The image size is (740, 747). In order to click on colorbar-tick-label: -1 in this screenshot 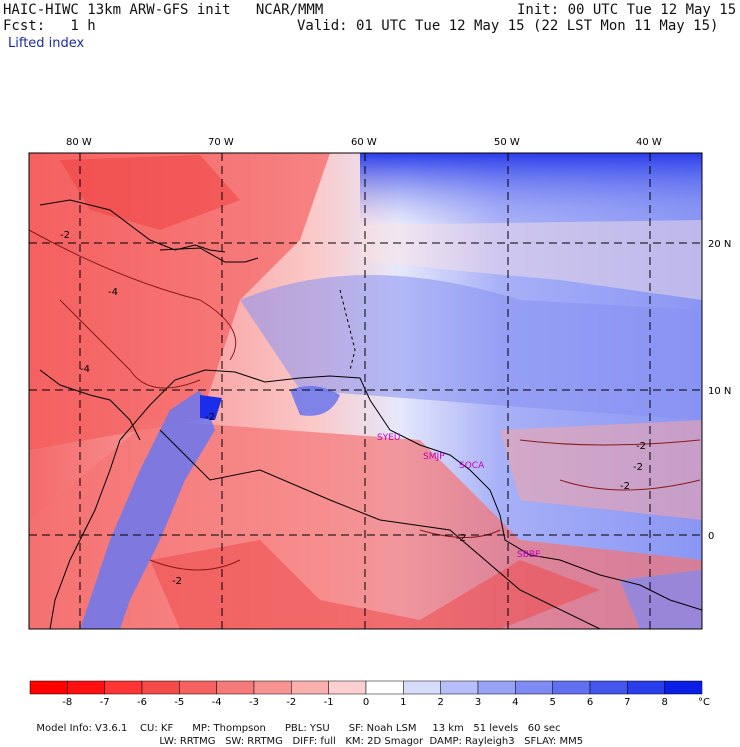, I will do `click(329, 702)`.